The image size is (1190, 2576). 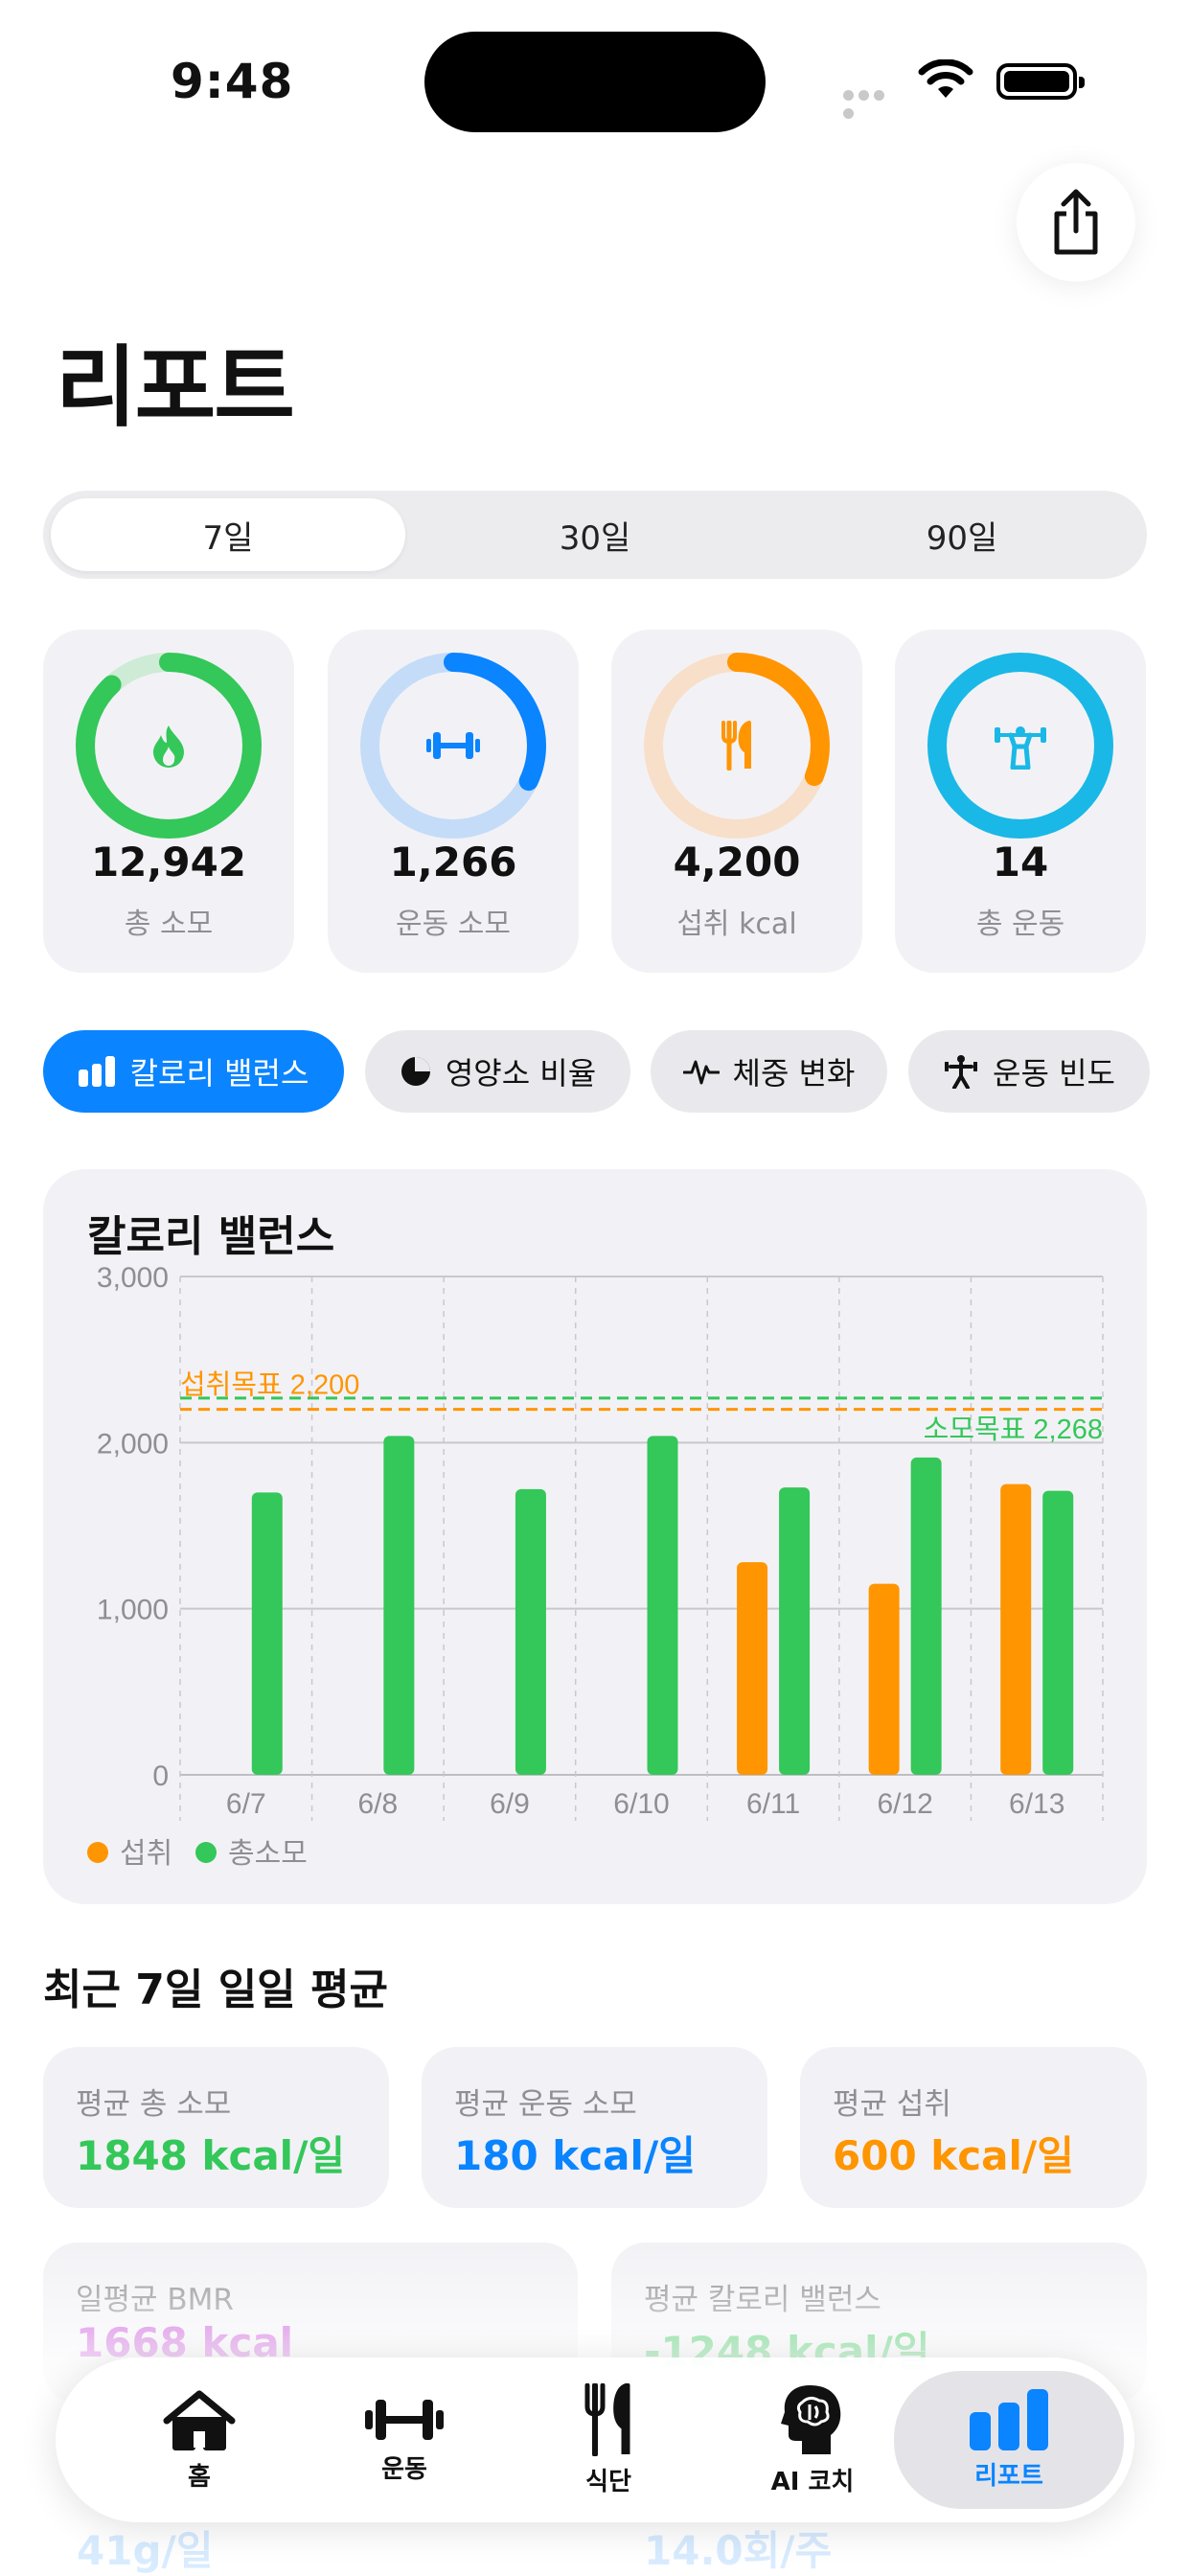 What do you see at coordinates (211, 1236) in the screenshot?
I see `chart-title: 칼로리 밸런스` at bounding box center [211, 1236].